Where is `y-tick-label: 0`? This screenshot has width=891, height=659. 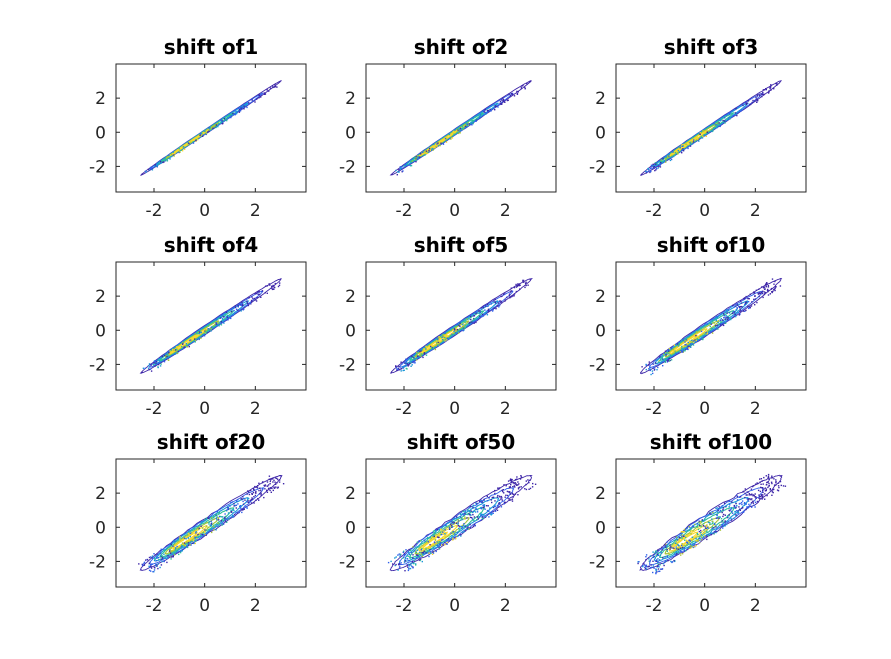
y-tick-label: 0 is located at coordinates (600, 133).